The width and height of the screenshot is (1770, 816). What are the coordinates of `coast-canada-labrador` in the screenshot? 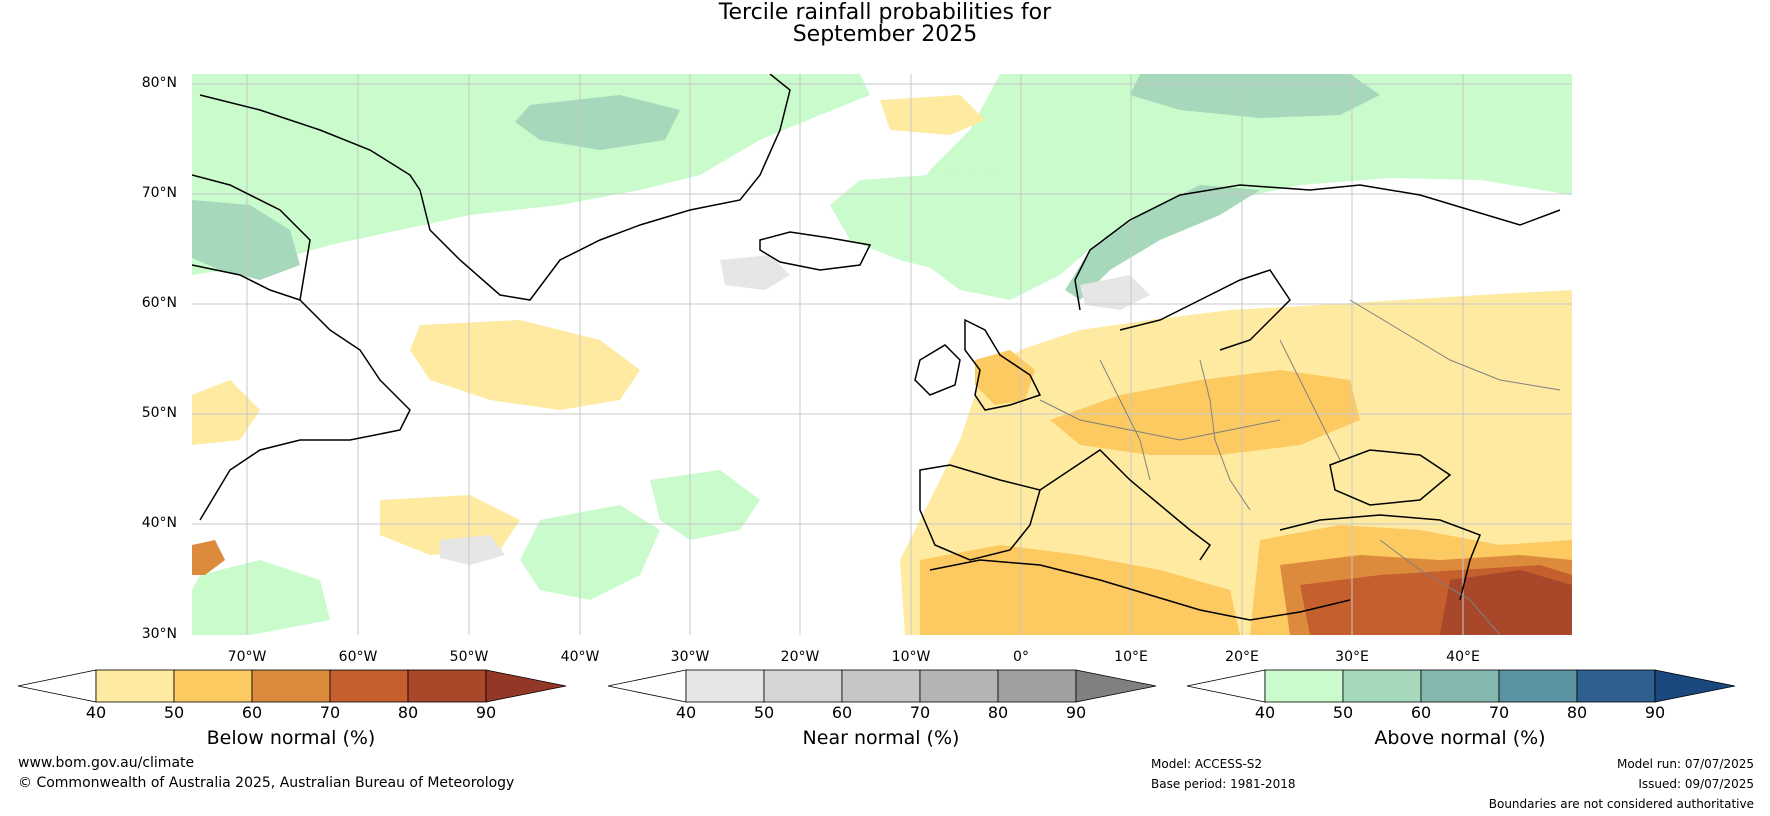 It's located at (246, 282).